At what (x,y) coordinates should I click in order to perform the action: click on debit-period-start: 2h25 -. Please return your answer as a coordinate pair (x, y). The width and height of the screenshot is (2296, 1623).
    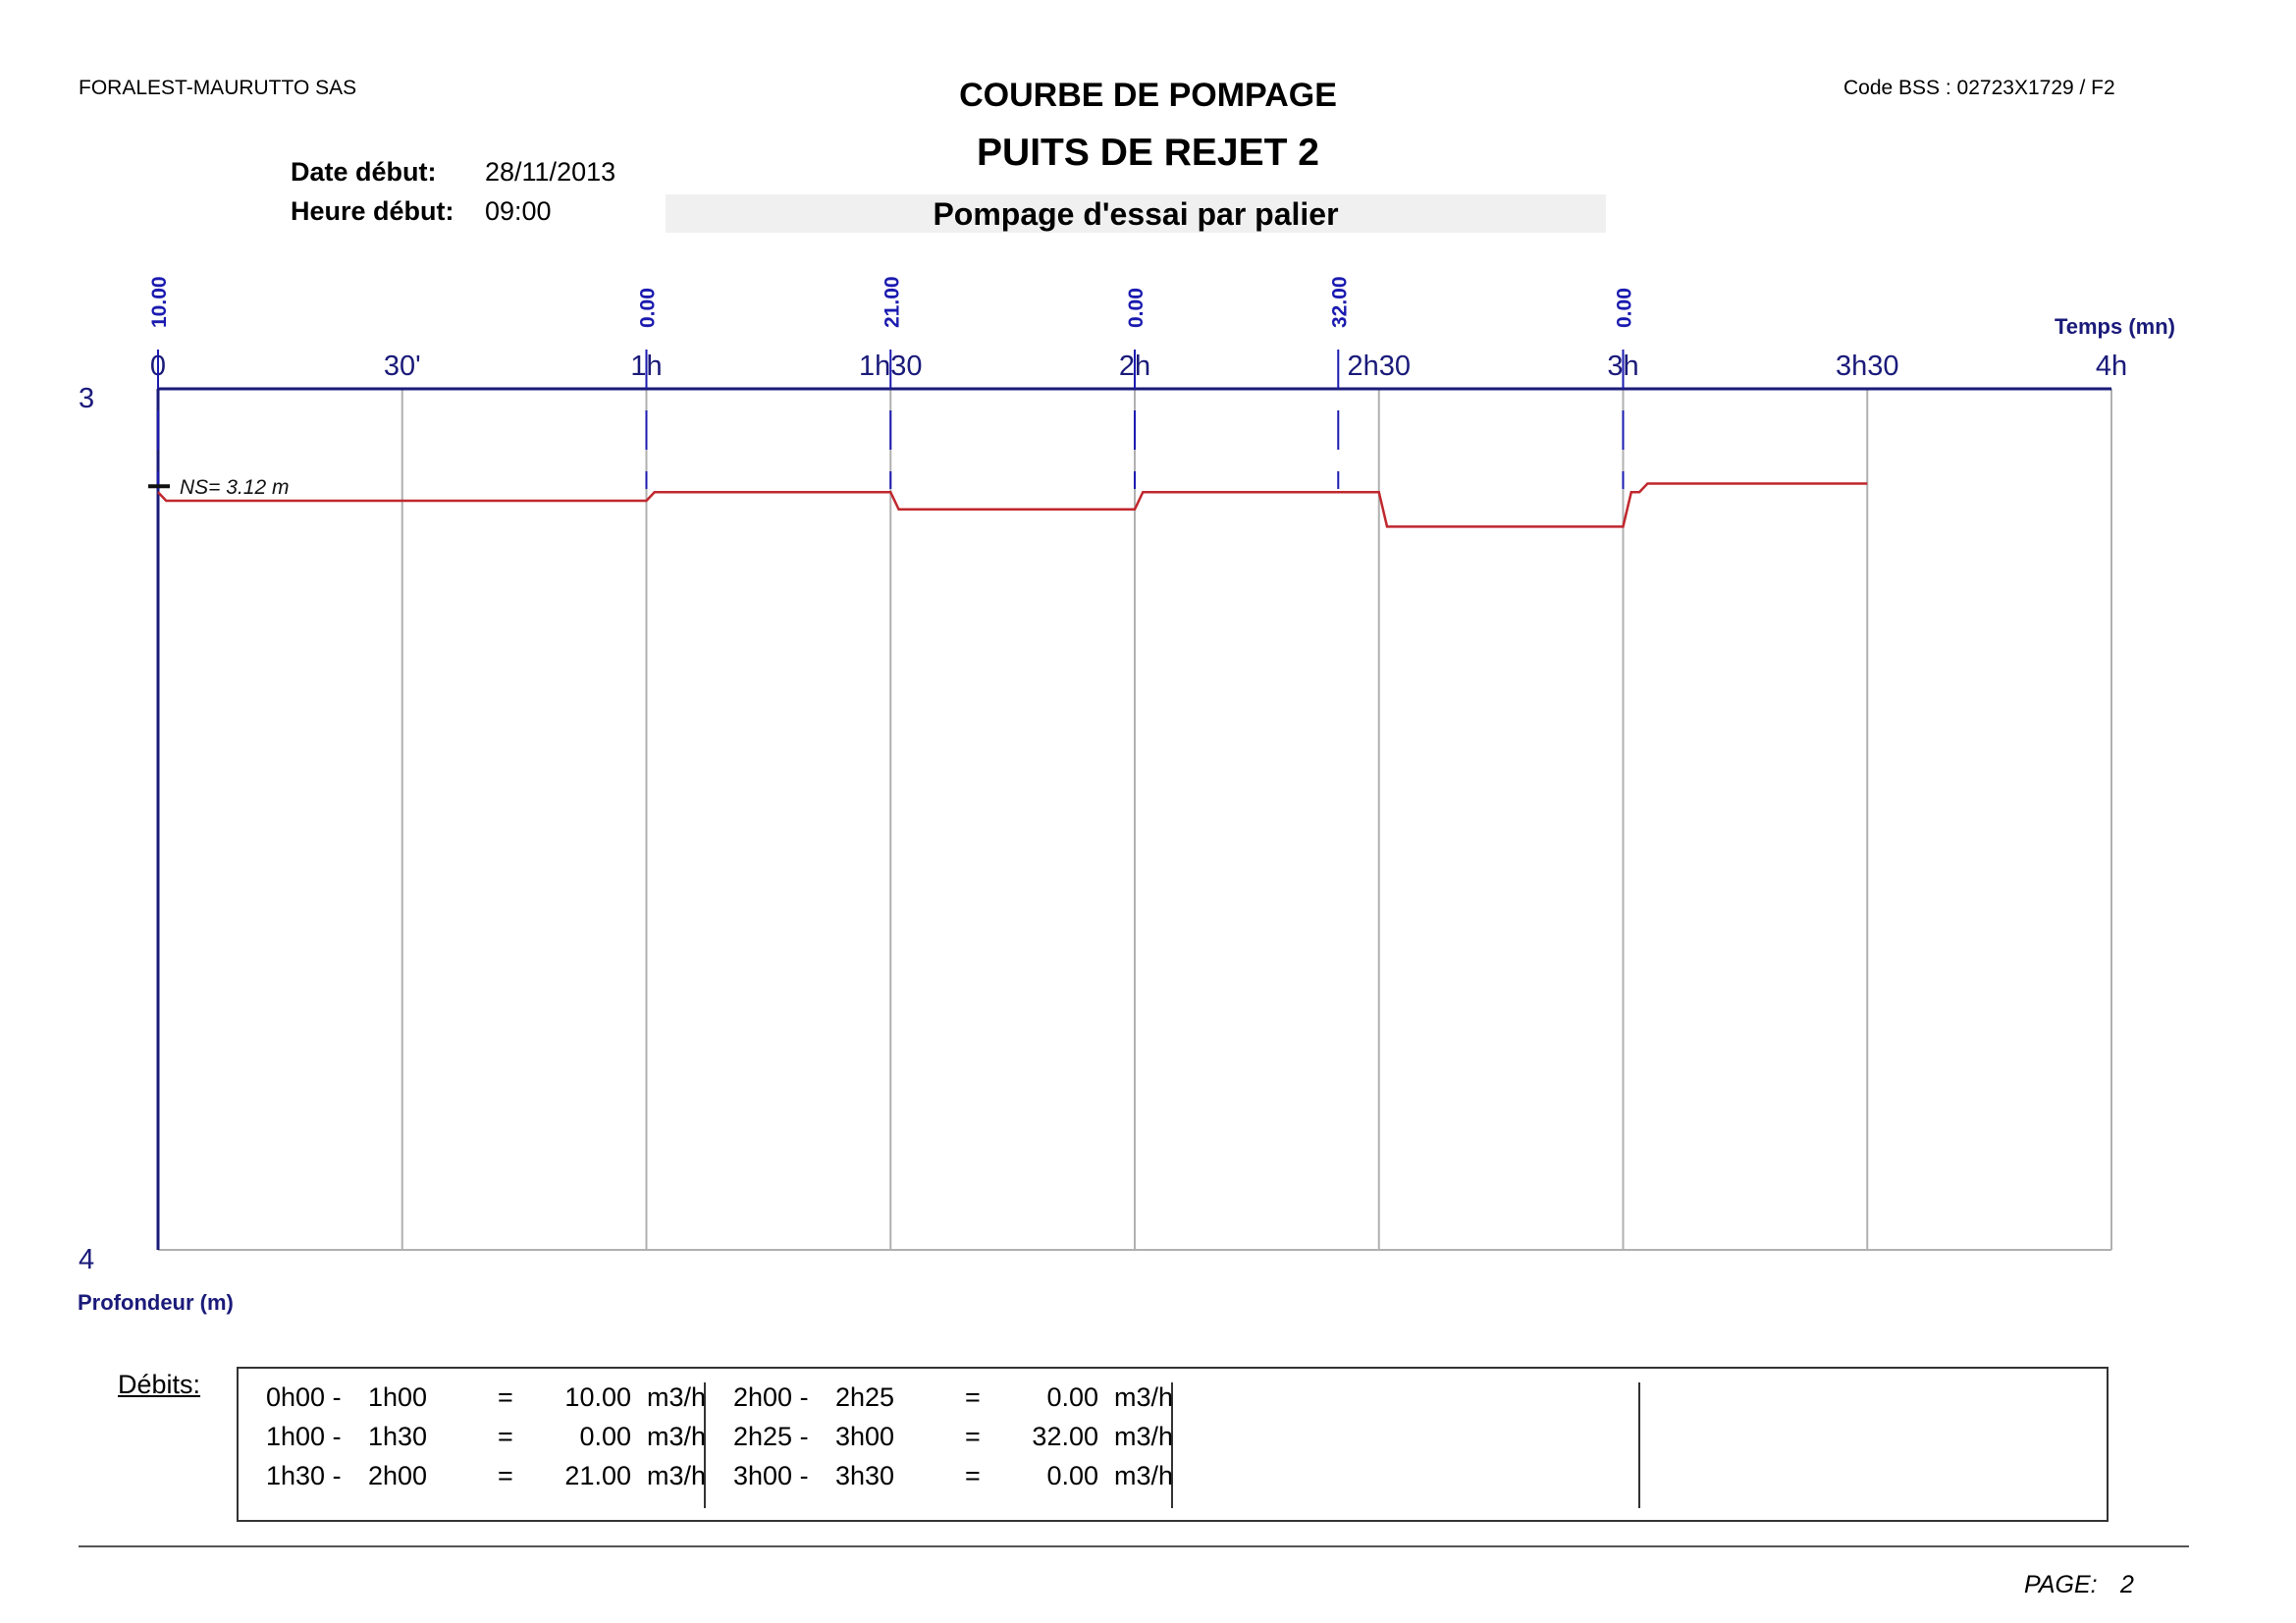
    Looking at the image, I should click on (771, 1436).